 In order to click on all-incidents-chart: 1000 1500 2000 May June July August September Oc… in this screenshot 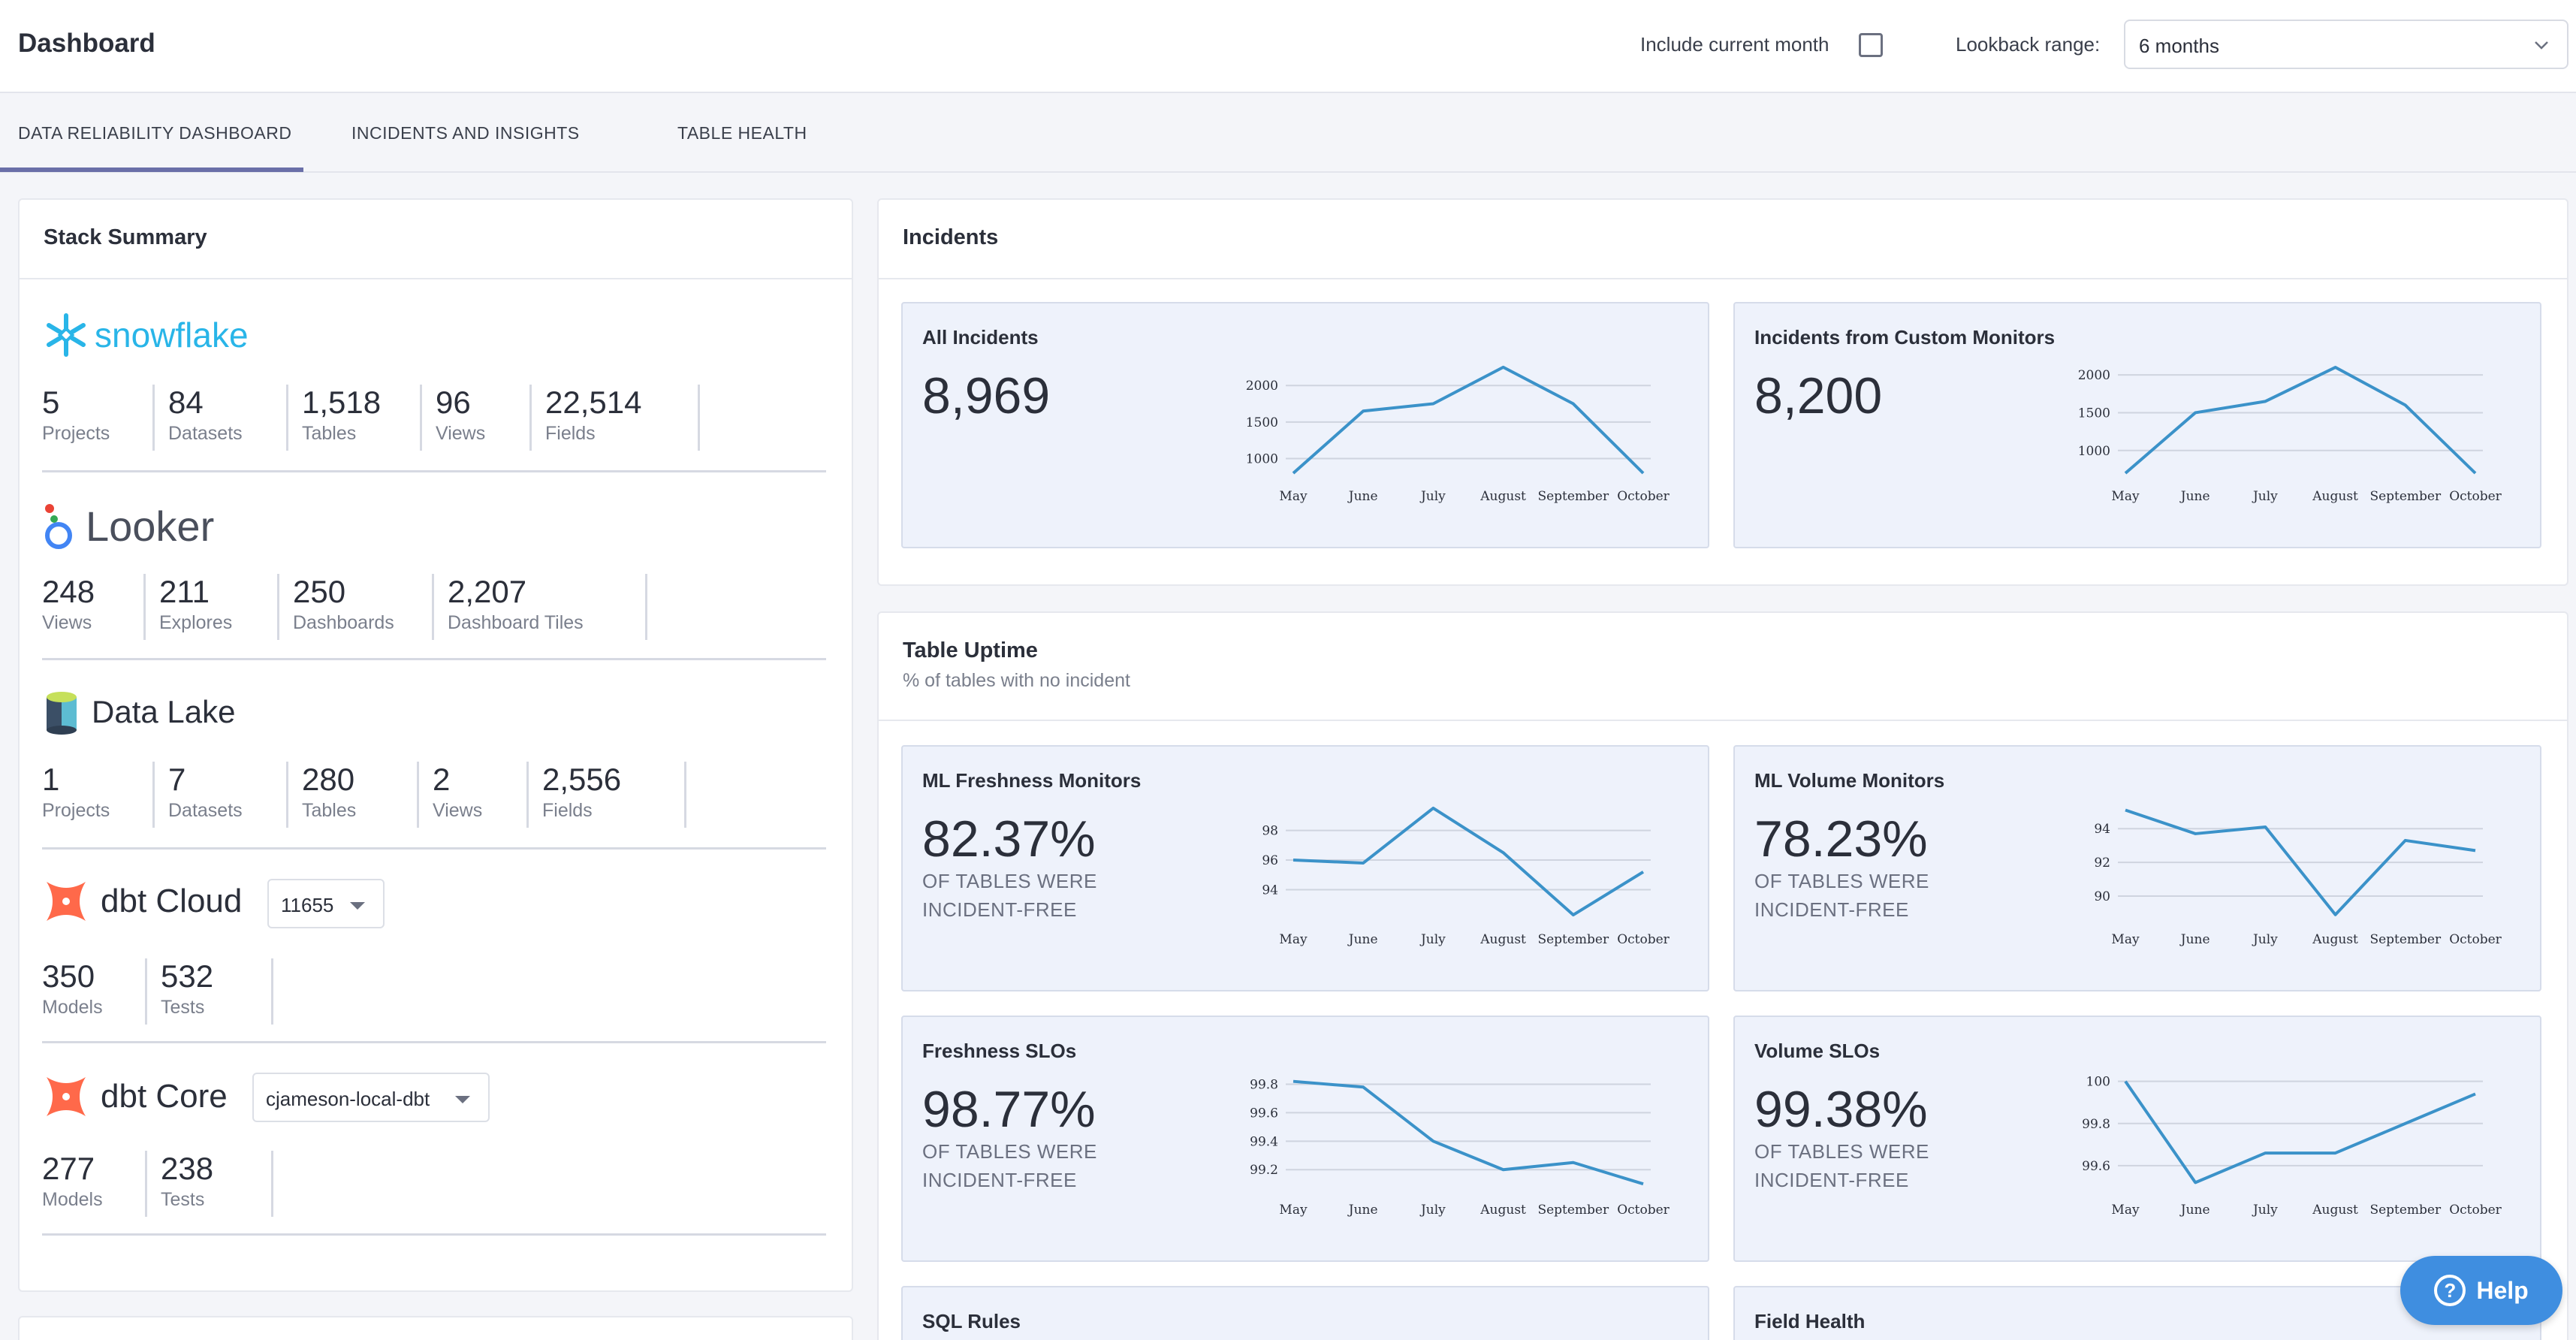, I will do `click(1458, 434)`.